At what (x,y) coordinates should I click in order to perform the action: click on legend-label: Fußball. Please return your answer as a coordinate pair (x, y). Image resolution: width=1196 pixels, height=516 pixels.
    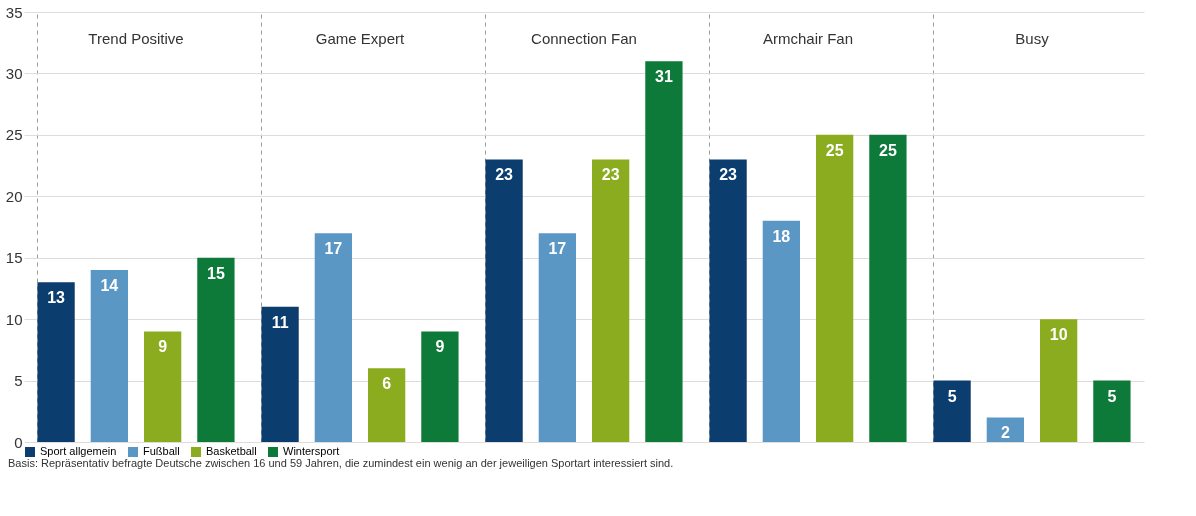
    Looking at the image, I should click on (161, 451).